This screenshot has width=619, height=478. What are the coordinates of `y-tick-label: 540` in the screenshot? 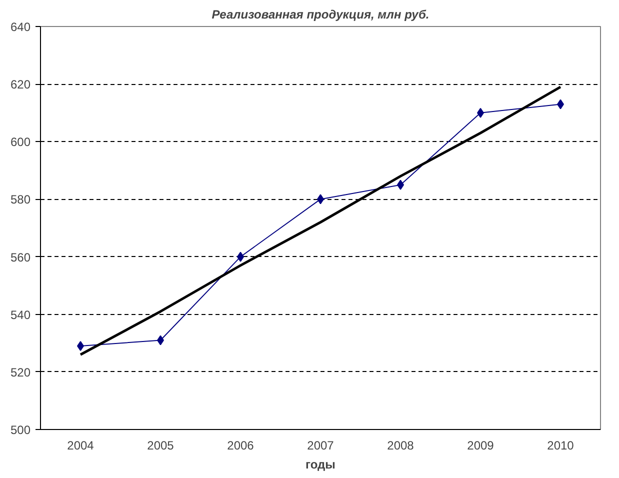 It's located at (20, 315).